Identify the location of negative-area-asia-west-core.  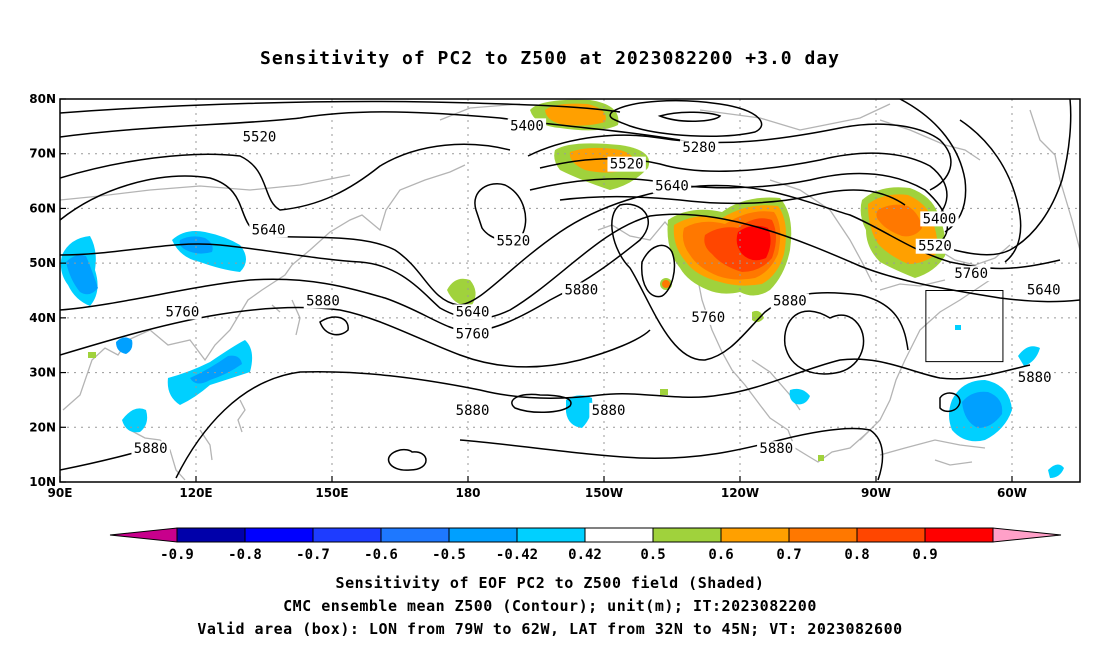
(82, 274).